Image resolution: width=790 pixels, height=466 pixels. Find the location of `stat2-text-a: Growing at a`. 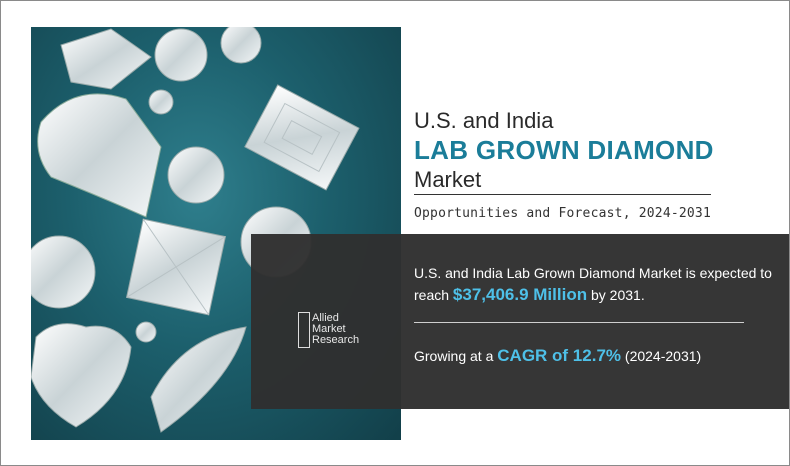

stat2-text-a: Growing at a is located at coordinates (456, 356).